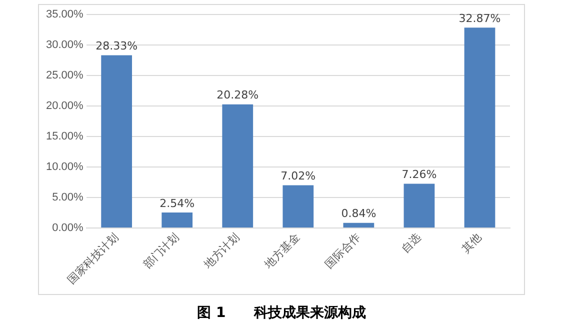  What do you see at coordinates (117, 46) in the screenshot?
I see `data-label: 28.33%` at bounding box center [117, 46].